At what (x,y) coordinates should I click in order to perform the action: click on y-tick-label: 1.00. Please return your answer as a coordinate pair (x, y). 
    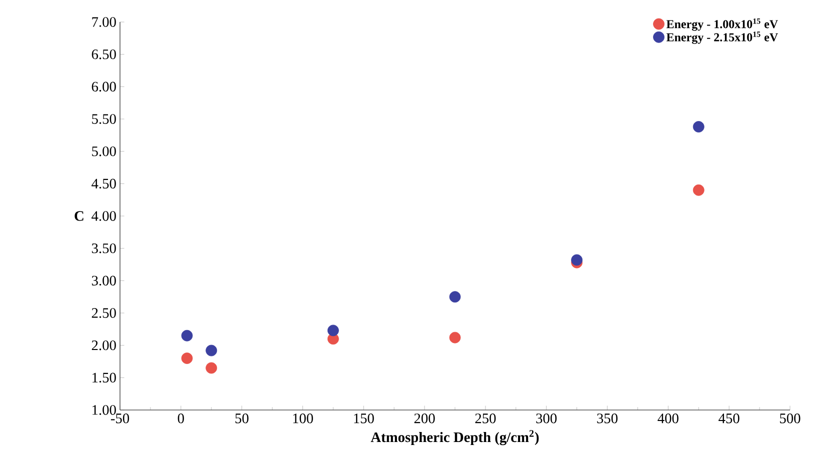
    Looking at the image, I should click on (104, 410).